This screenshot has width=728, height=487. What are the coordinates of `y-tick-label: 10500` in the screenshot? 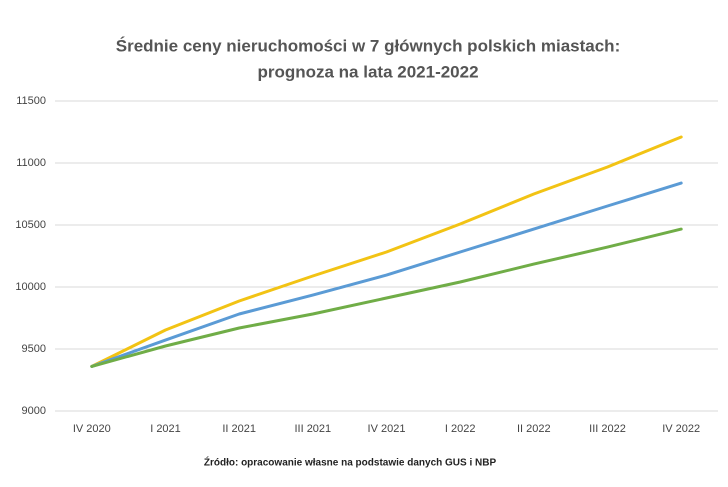 It's located at (30, 225).